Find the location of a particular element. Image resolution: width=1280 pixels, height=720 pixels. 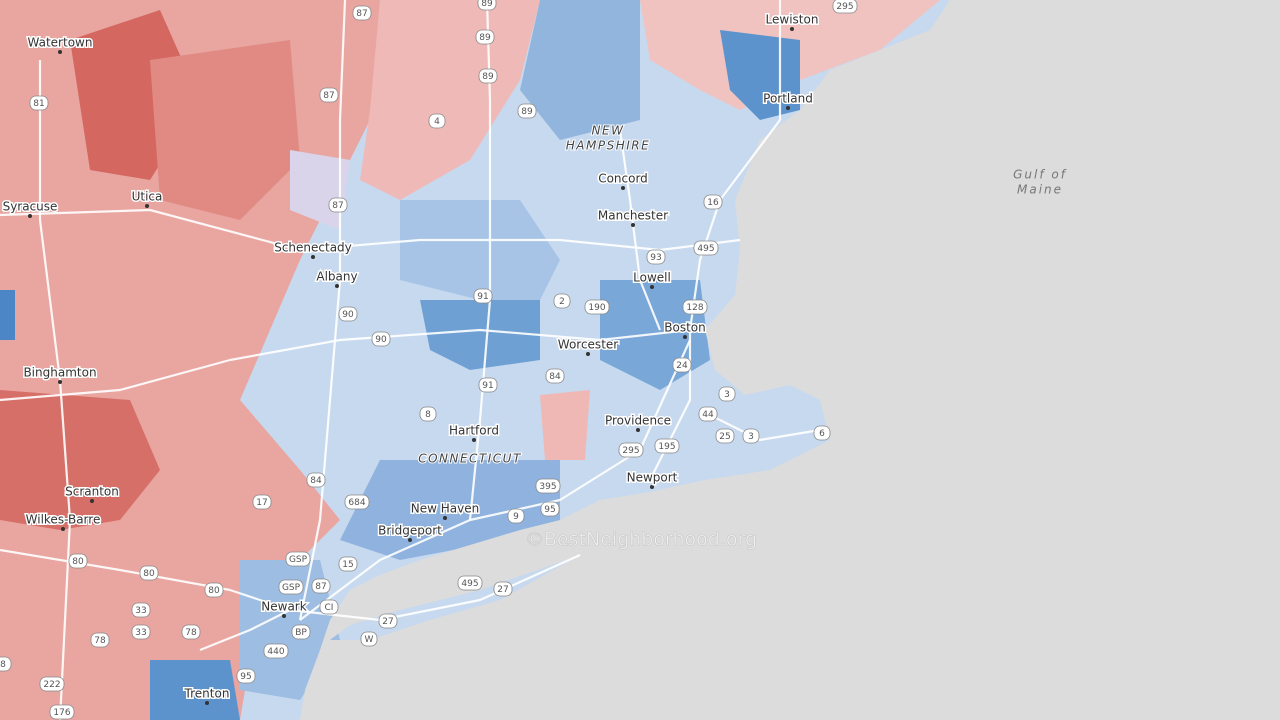

city-label: Lowell is located at coordinates (652, 278).